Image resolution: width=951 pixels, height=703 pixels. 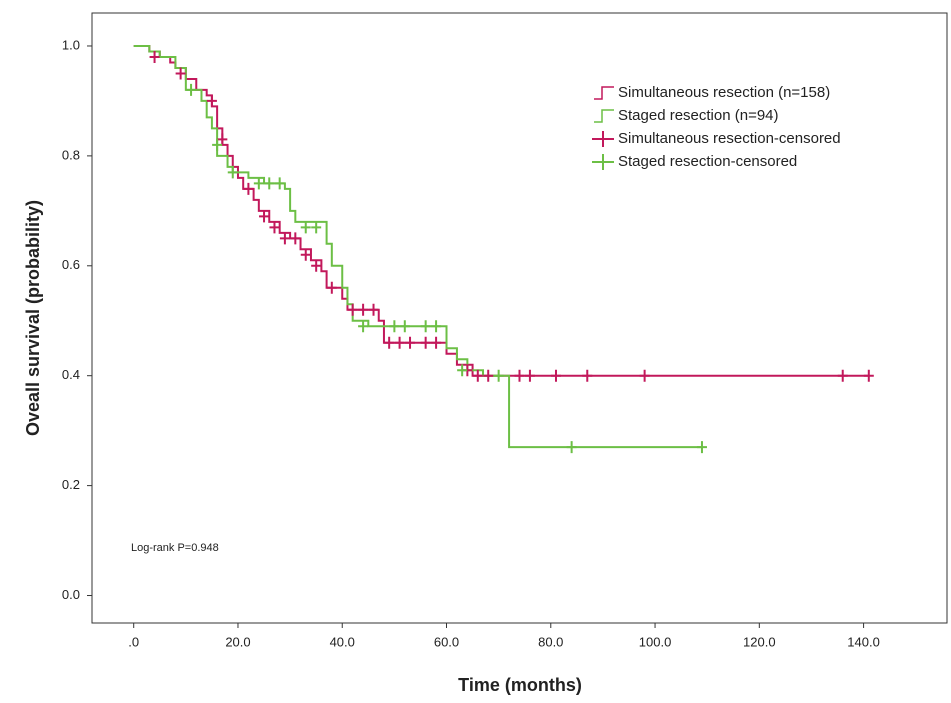 What do you see at coordinates (698, 115) in the screenshot?
I see `legend-label: Staged resection (n=94)` at bounding box center [698, 115].